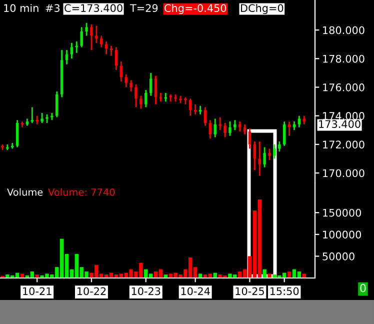 This screenshot has width=374, height=324. Describe the element at coordinates (25, 192) in the screenshot. I see `annotation: Volume` at that location.